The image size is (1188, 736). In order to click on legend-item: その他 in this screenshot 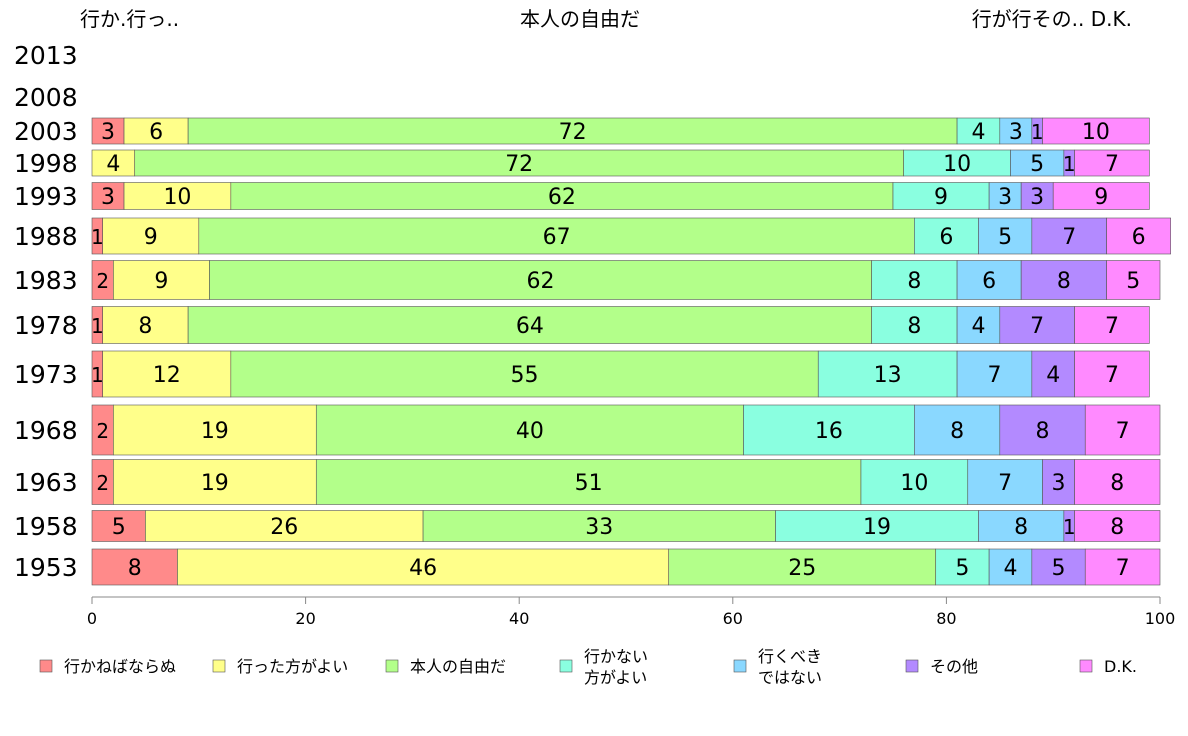, I will do `click(941, 666)`.